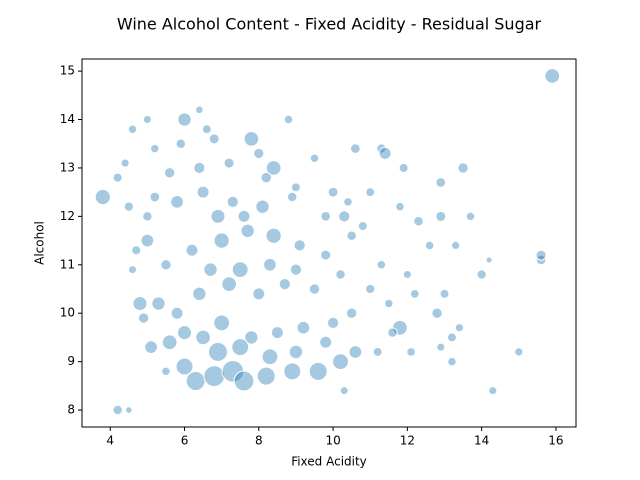  What do you see at coordinates (71, 410) in the screenshot?
I see `y-tick-label: 8` at bounding box center [71, 410].